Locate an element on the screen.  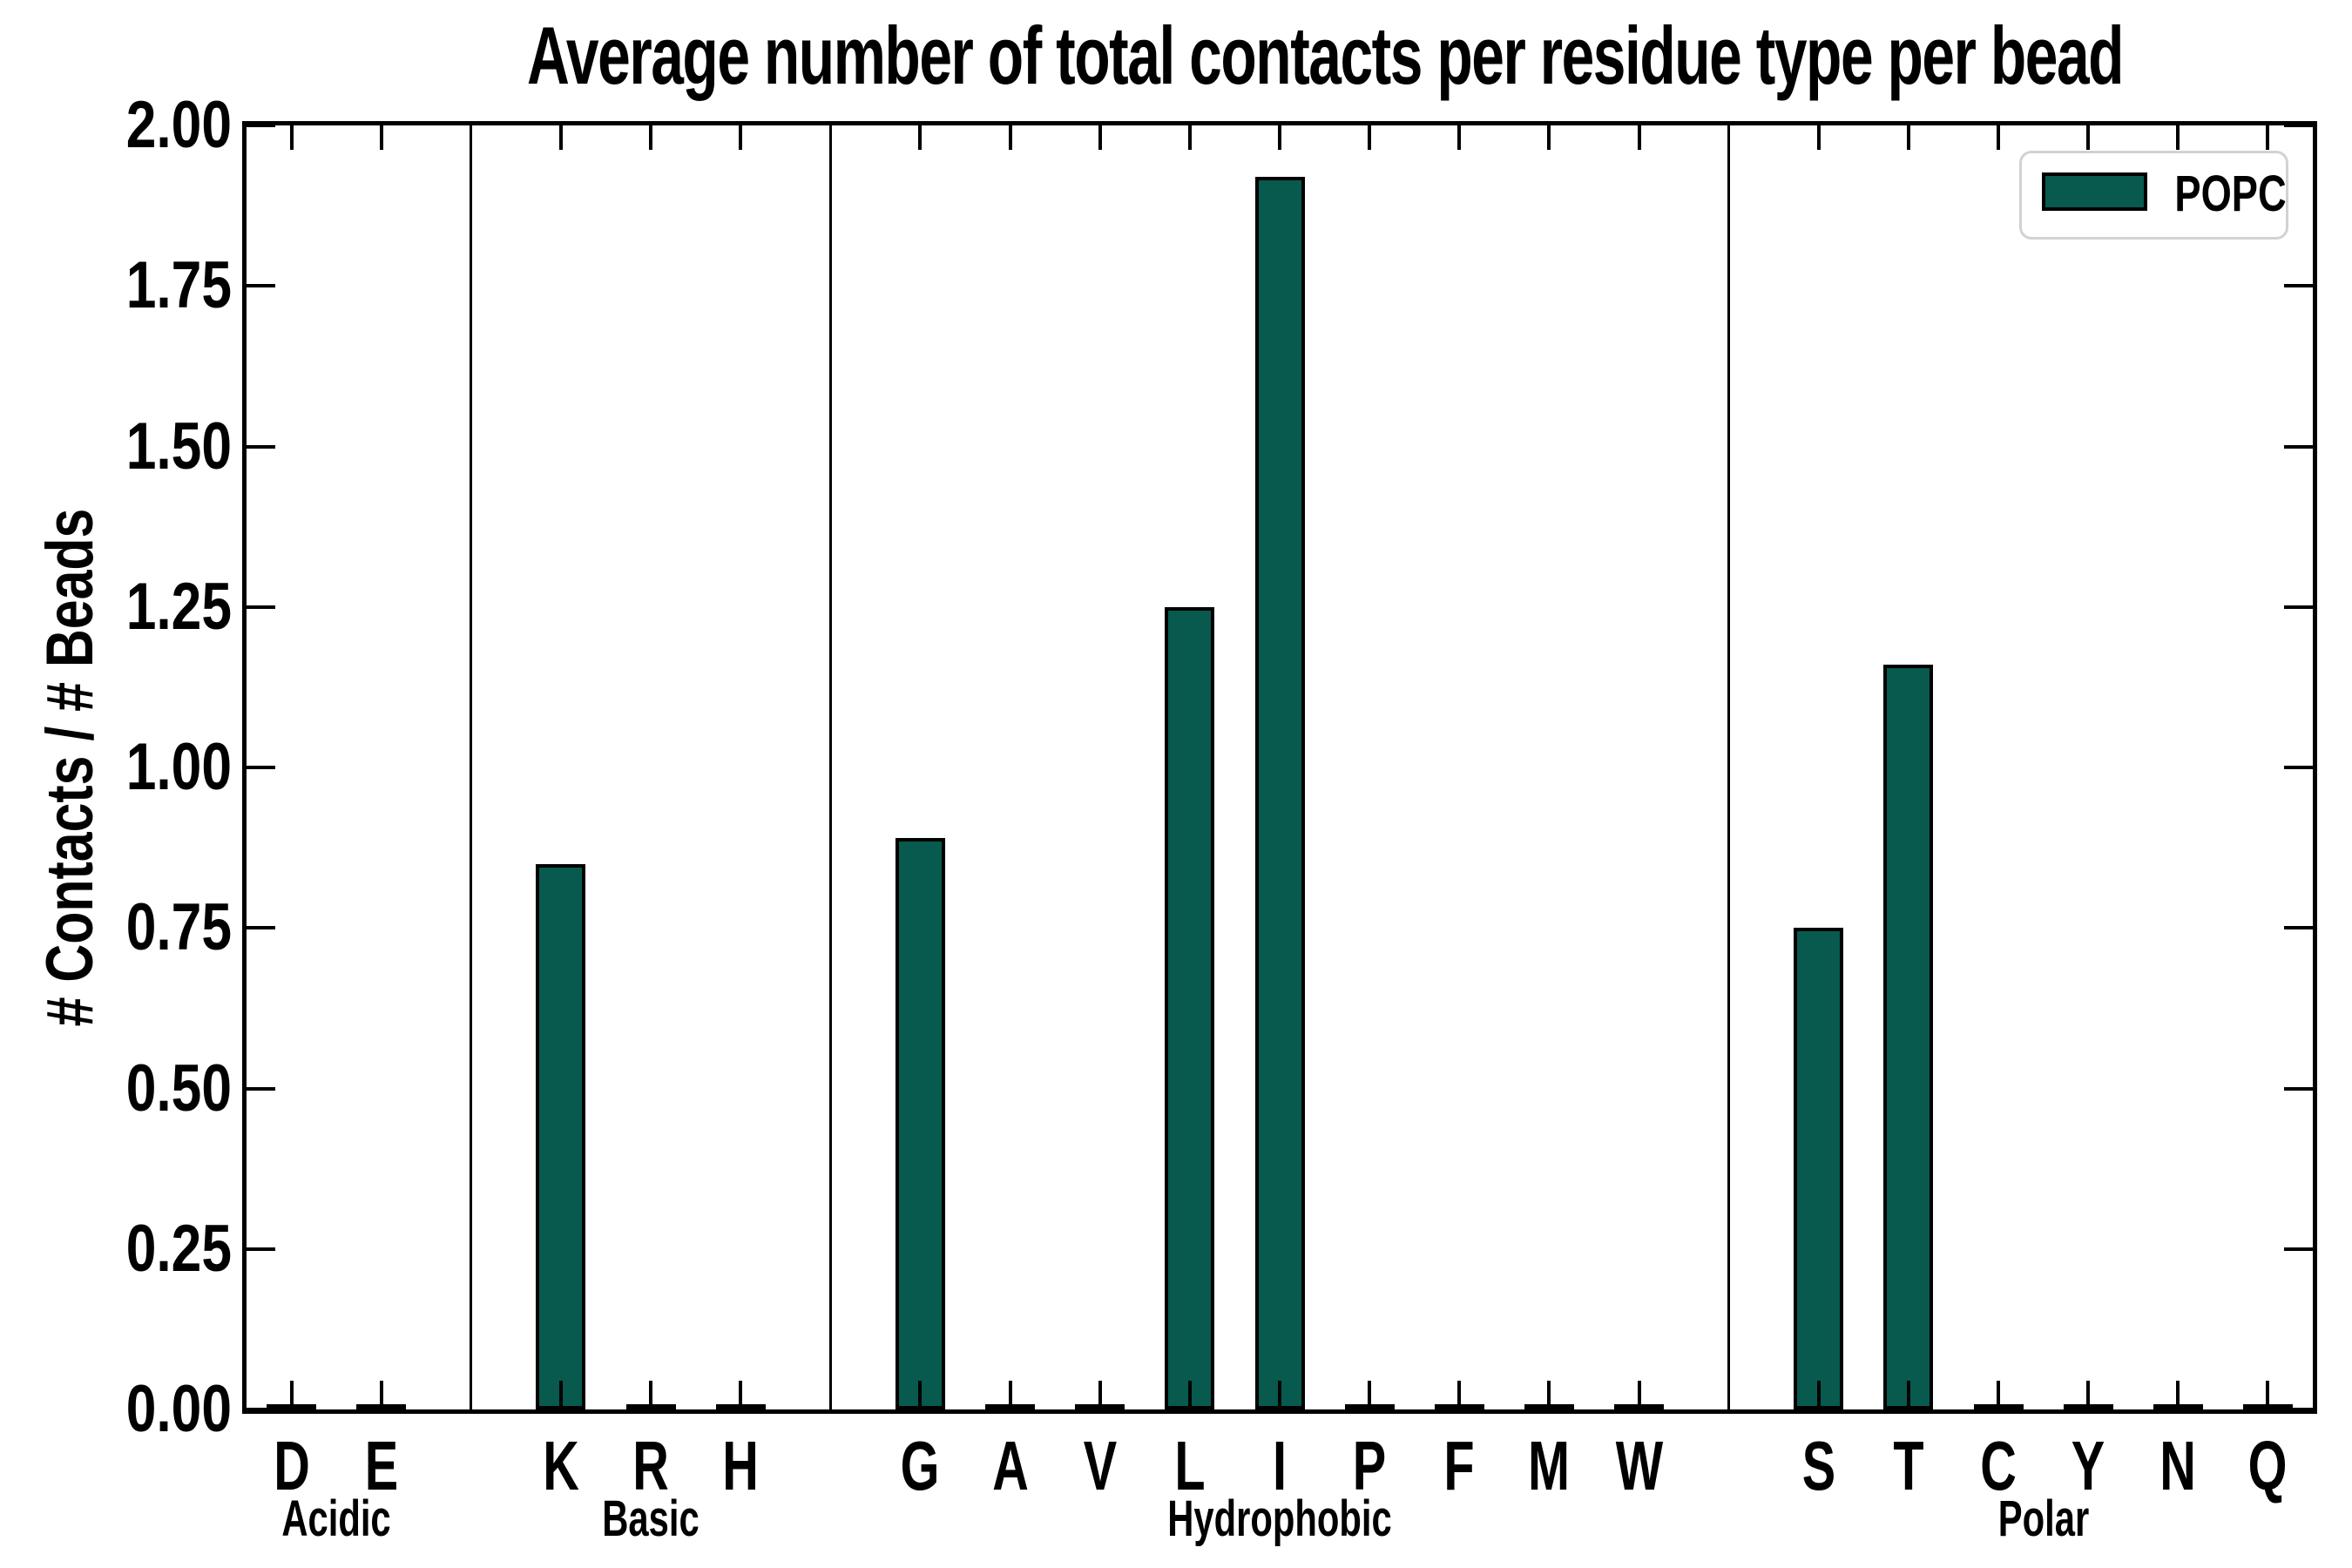
y-tick-label-0.75: 0.75 is located at coordinates (178, 927).